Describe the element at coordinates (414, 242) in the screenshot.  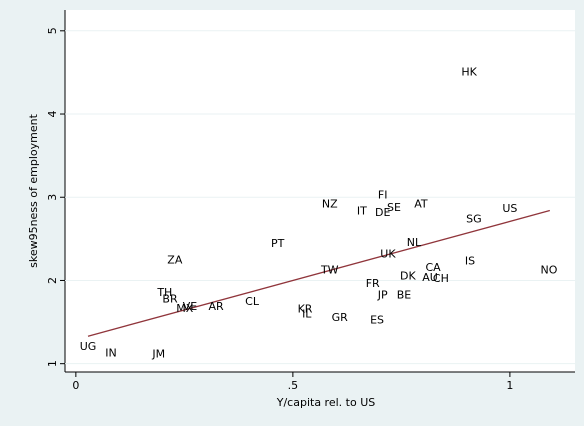
I see `point-label: NL` at that location.